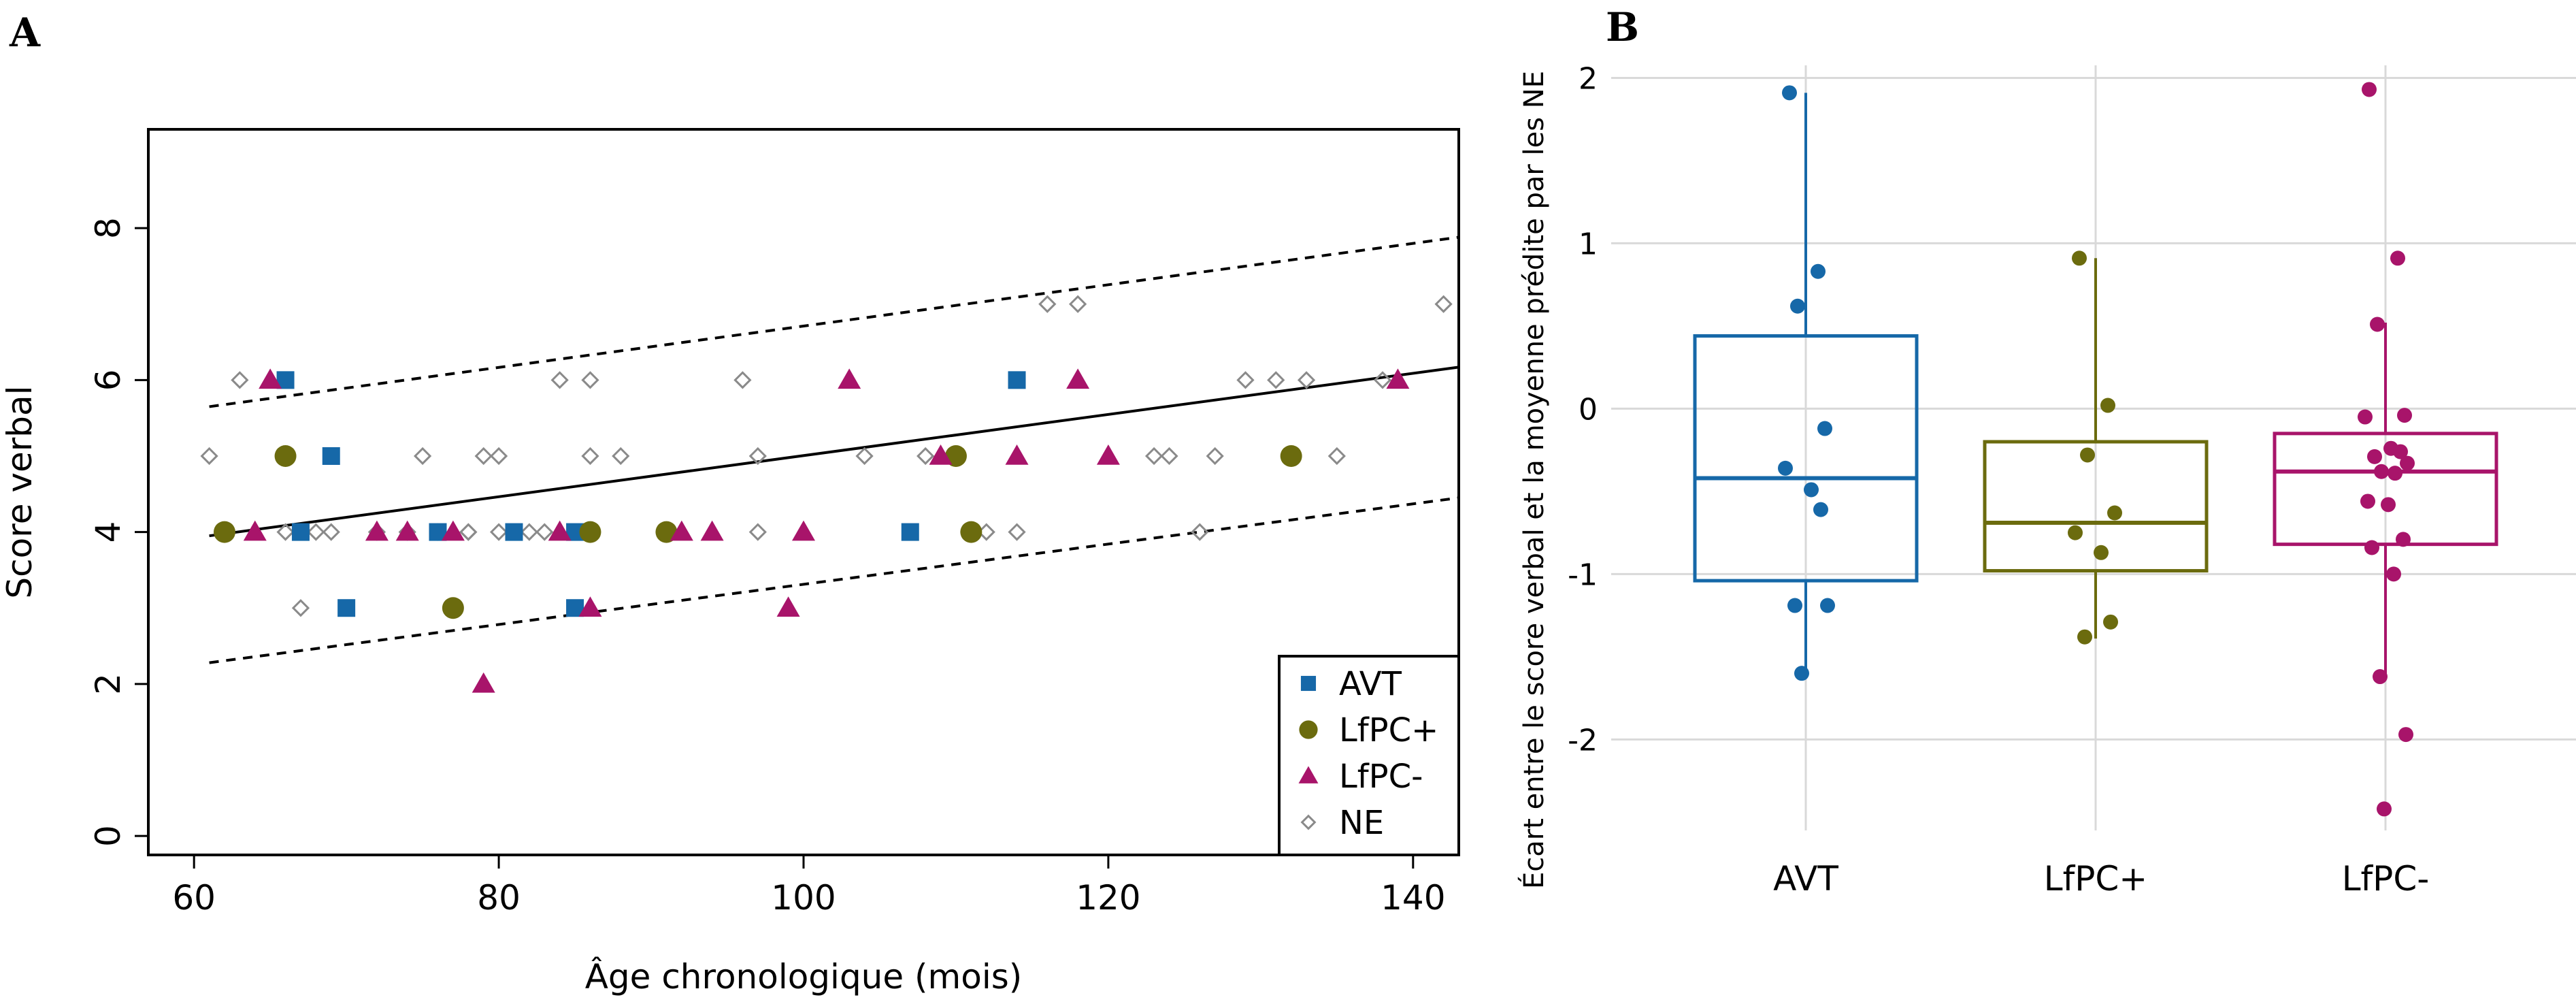 The height and width of the screenshot is (1004, 2576). What do you see at coordinates (1362, 823) in the screenshot?
I see `legend-label: NE` at bounding box center [1362, 823].